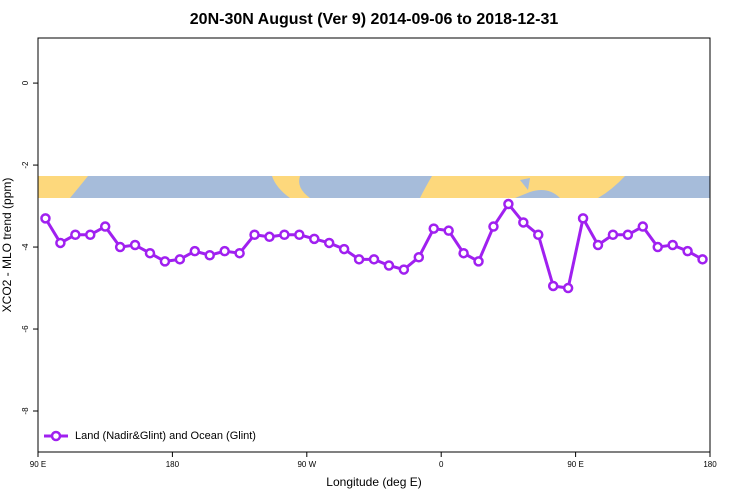  Describe the element at coordinates (25, 82) in the screenshot. I see `y-tick-label: 0` at that location.